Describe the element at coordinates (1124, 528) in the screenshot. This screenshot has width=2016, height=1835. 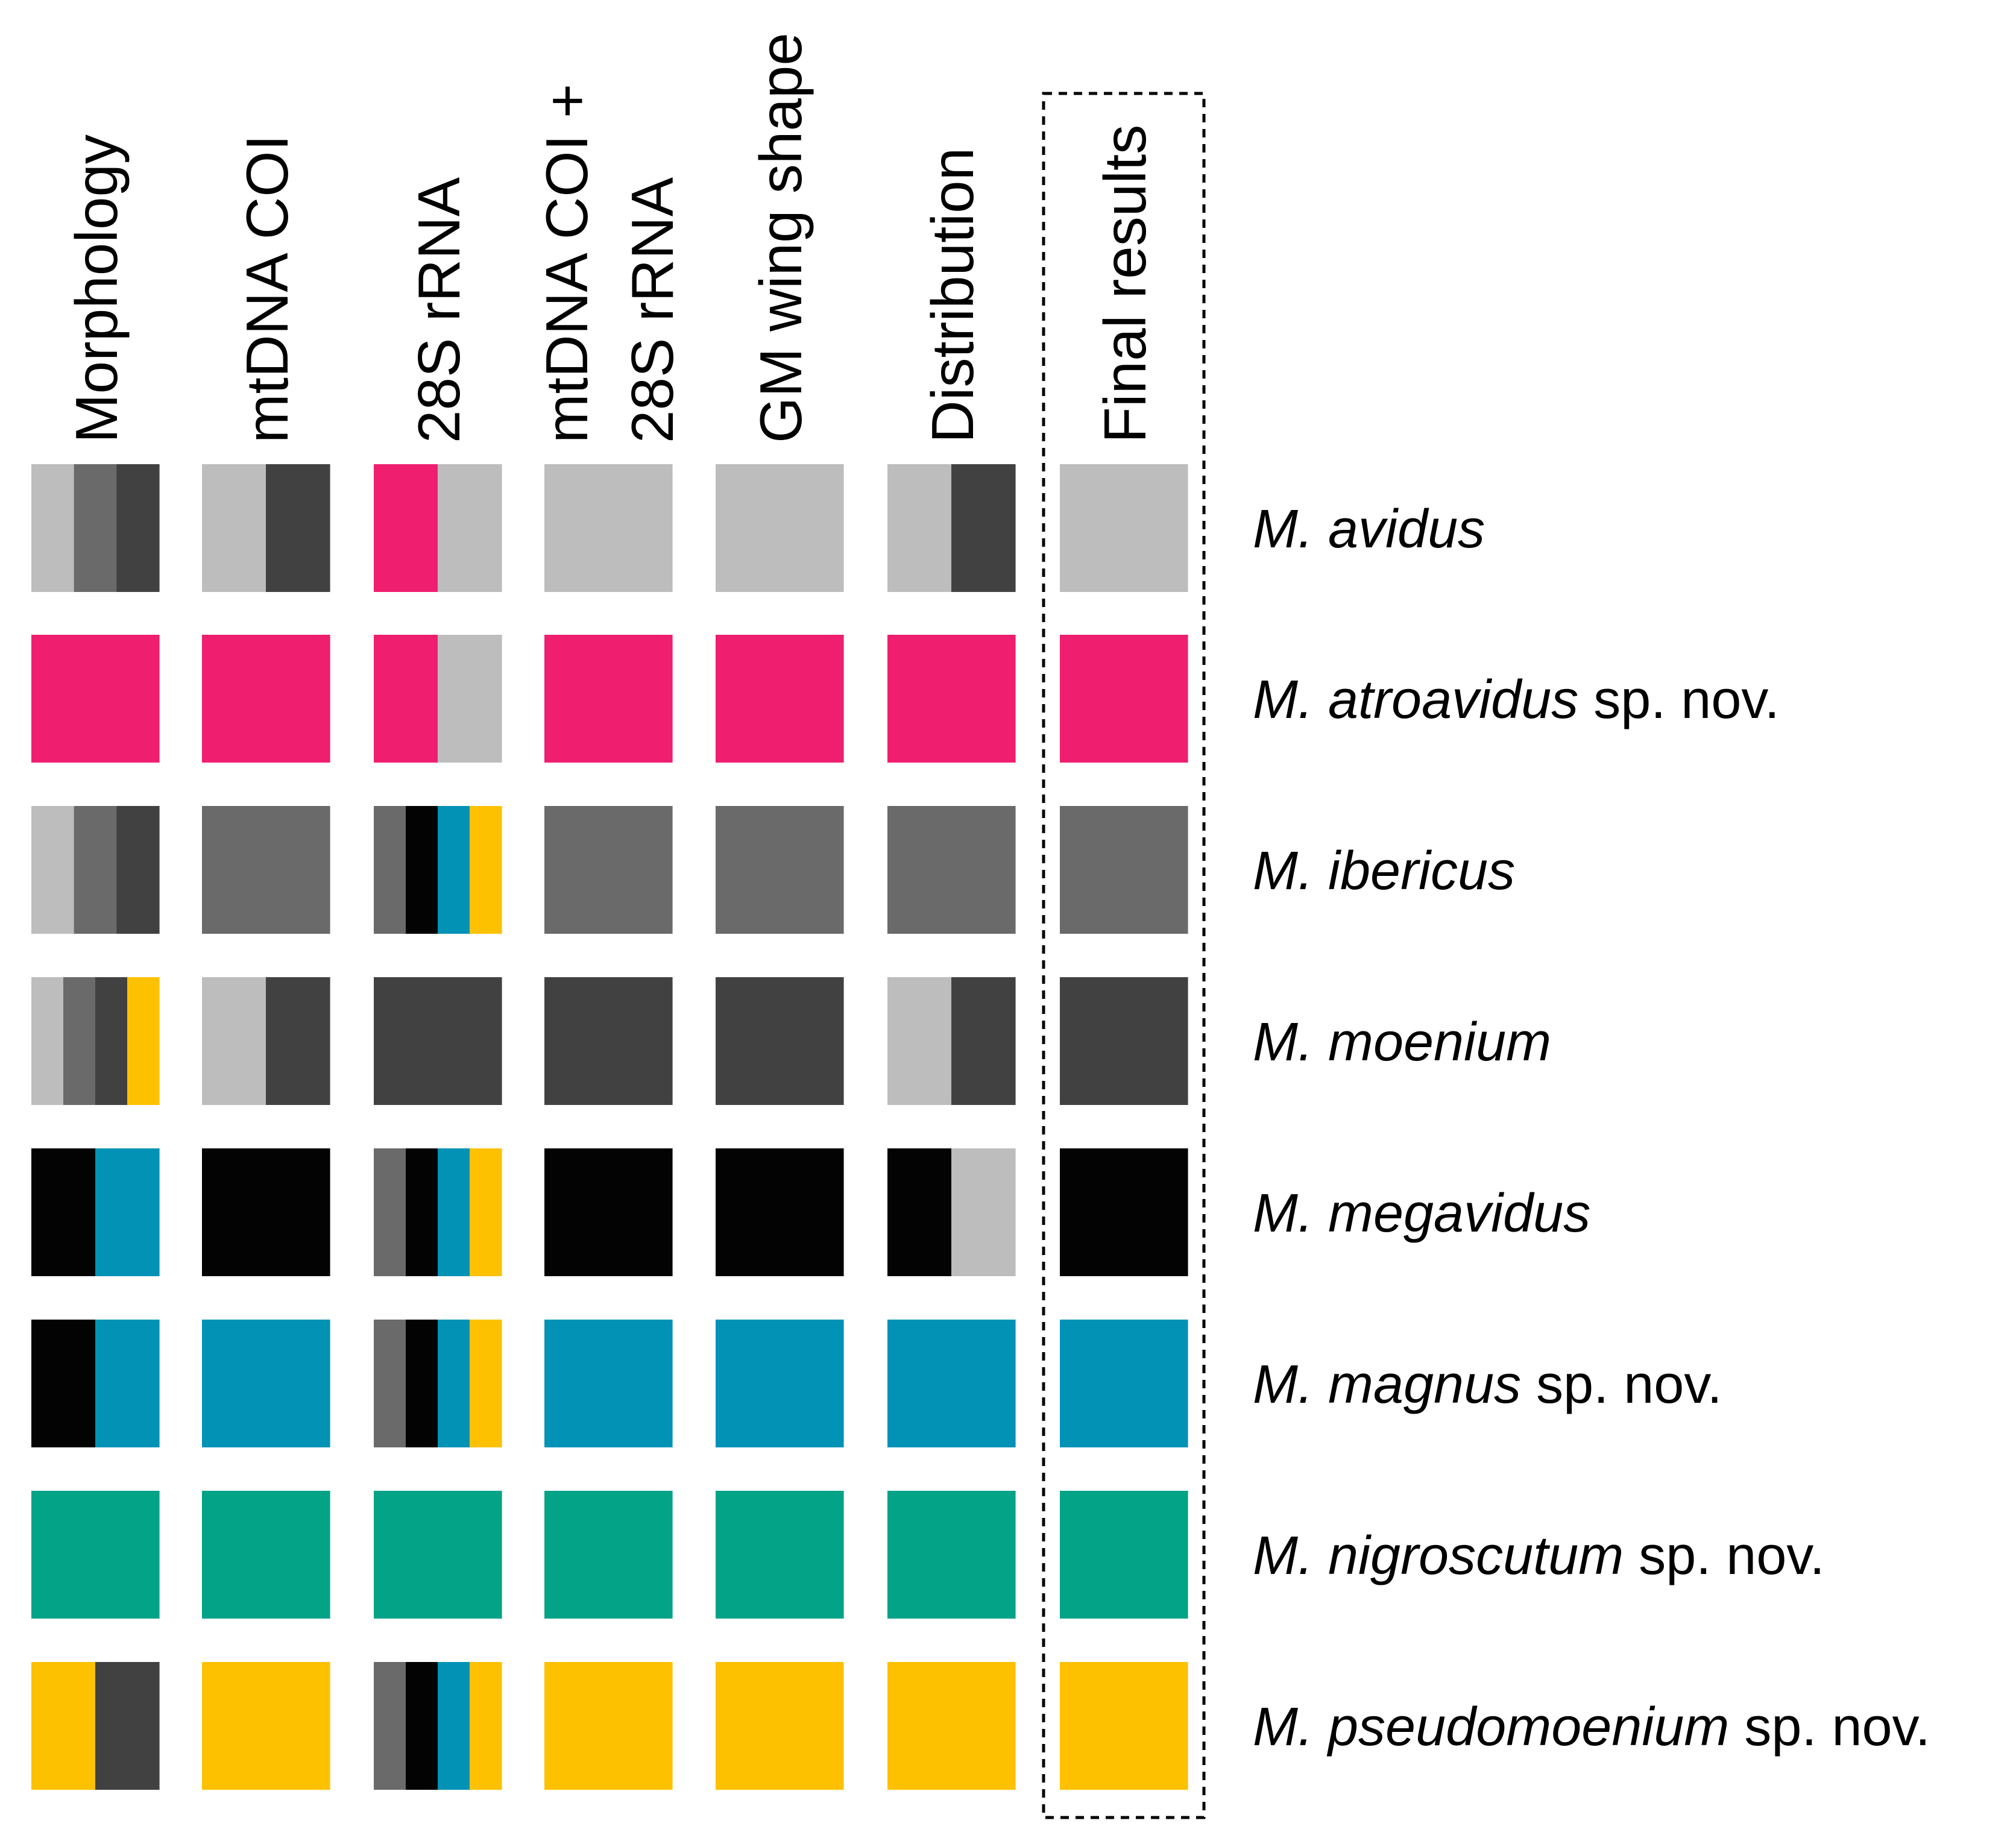
I see `cell-m-avidus-final-results` at that location.